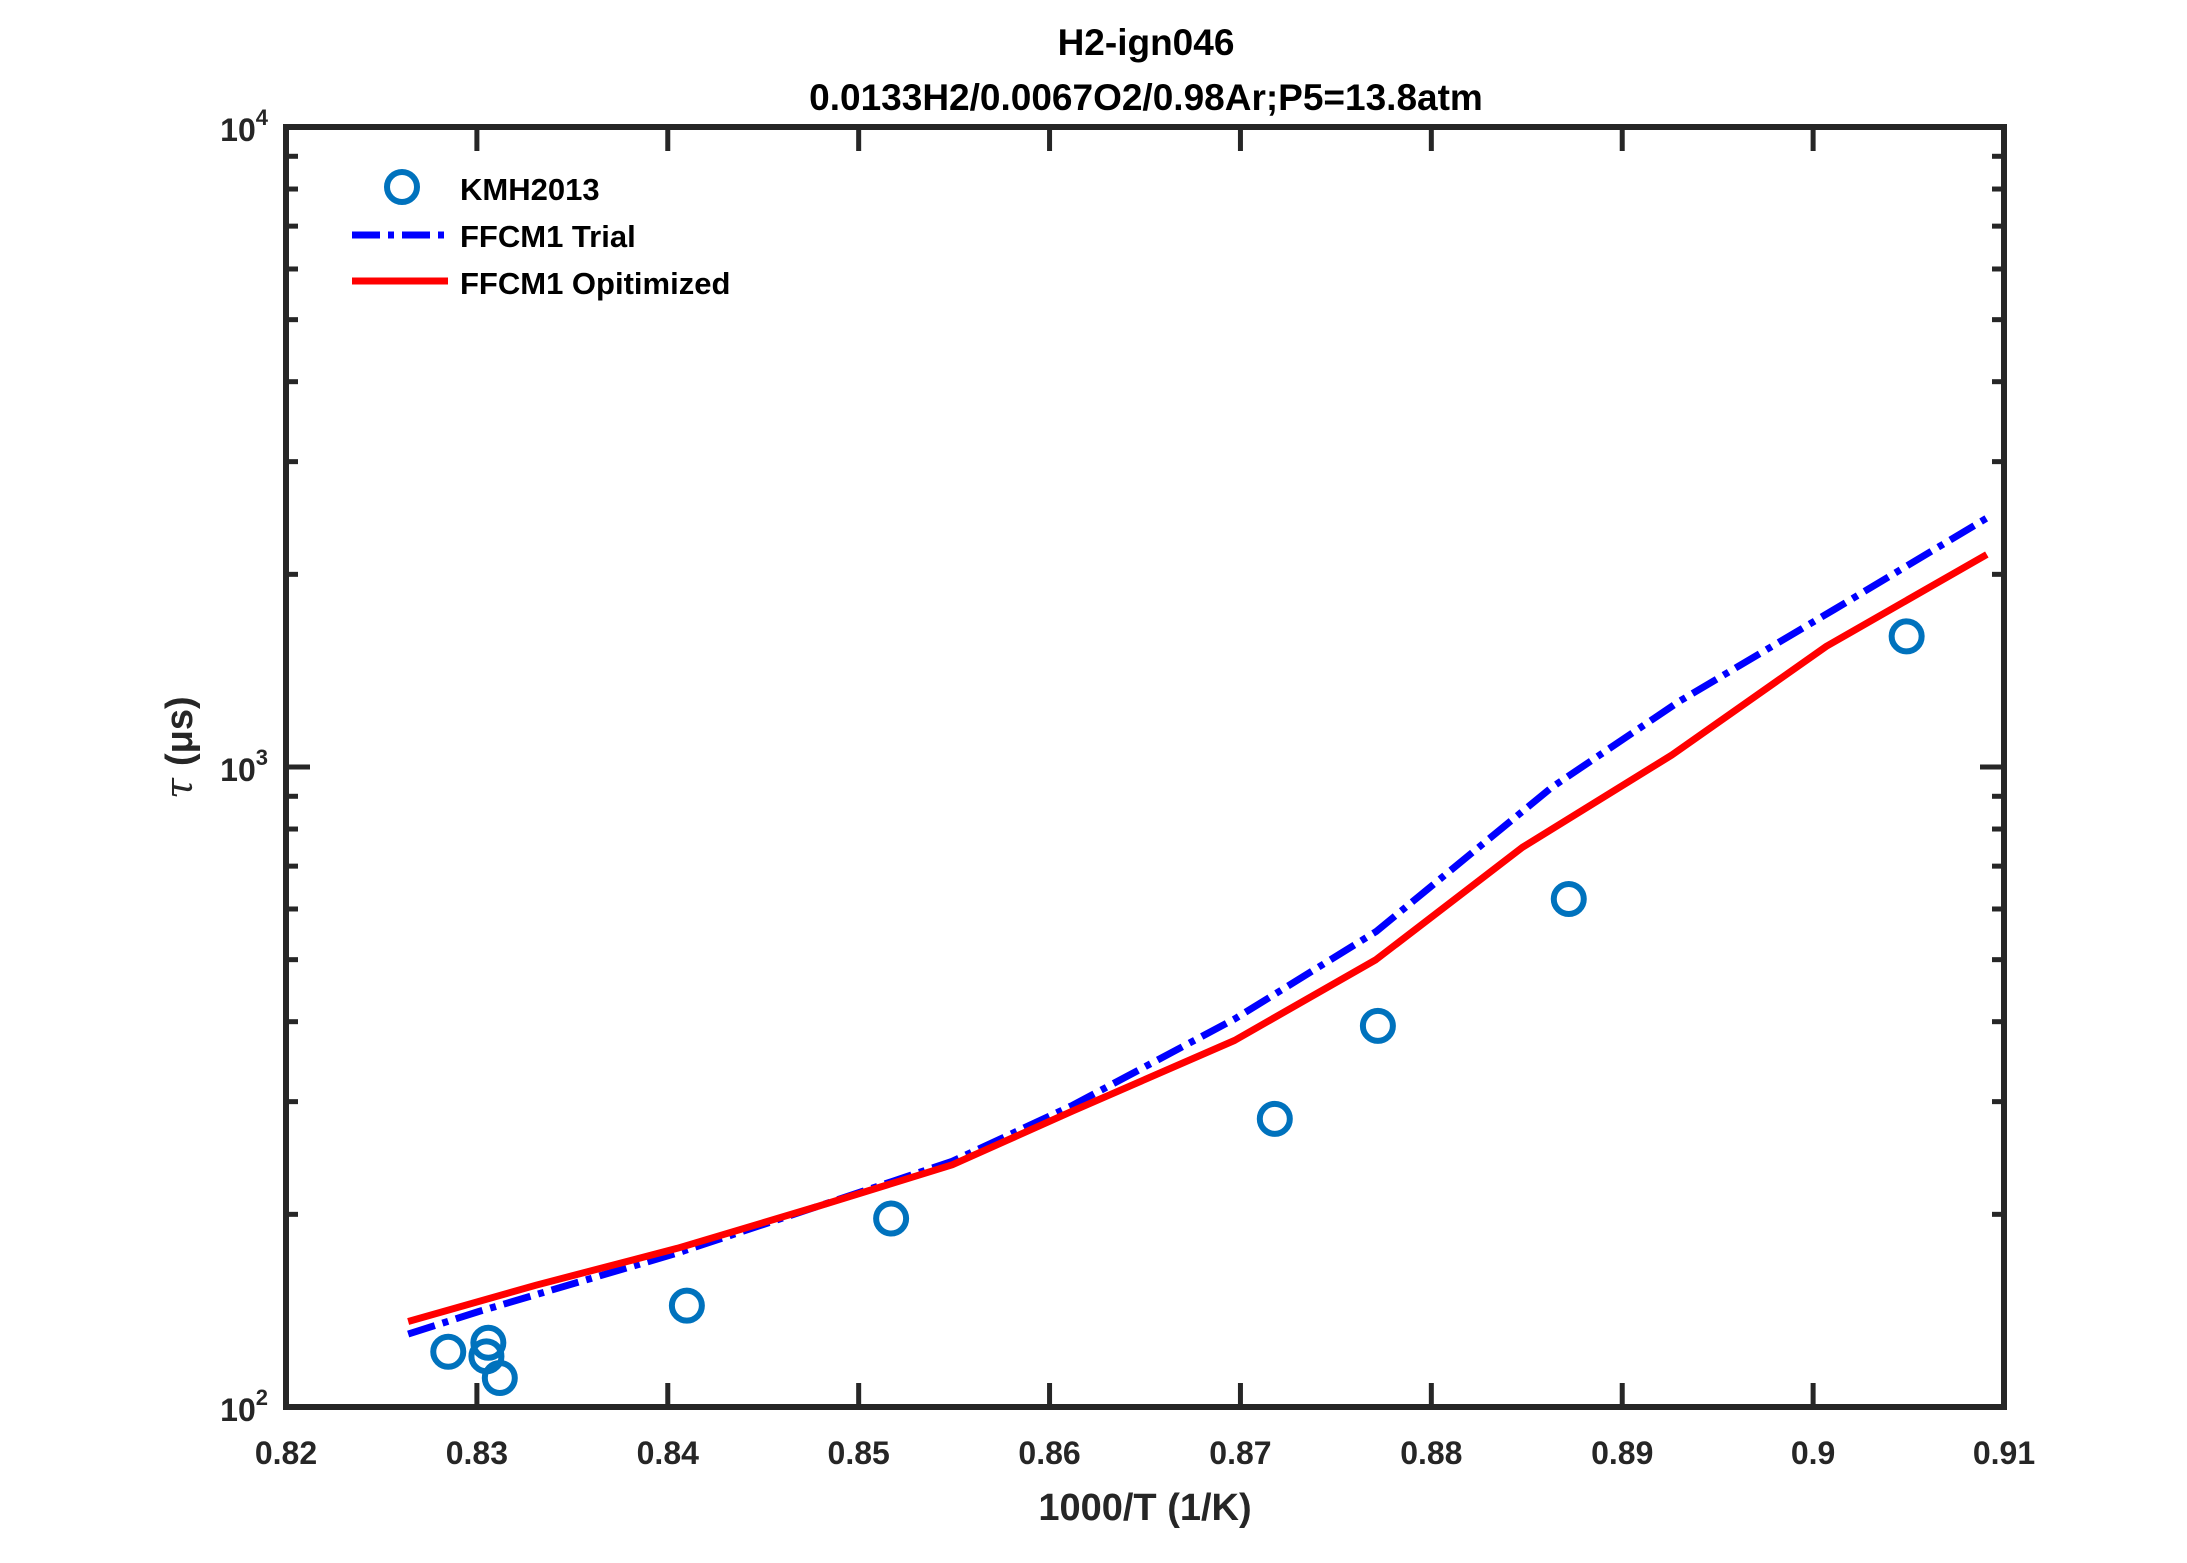 The width and height of the screenshot is (2187, 1563). Describe the element at coordinates (1240, 1453) in the screenshot. I see `x-tick-label: 0.87` at that location.